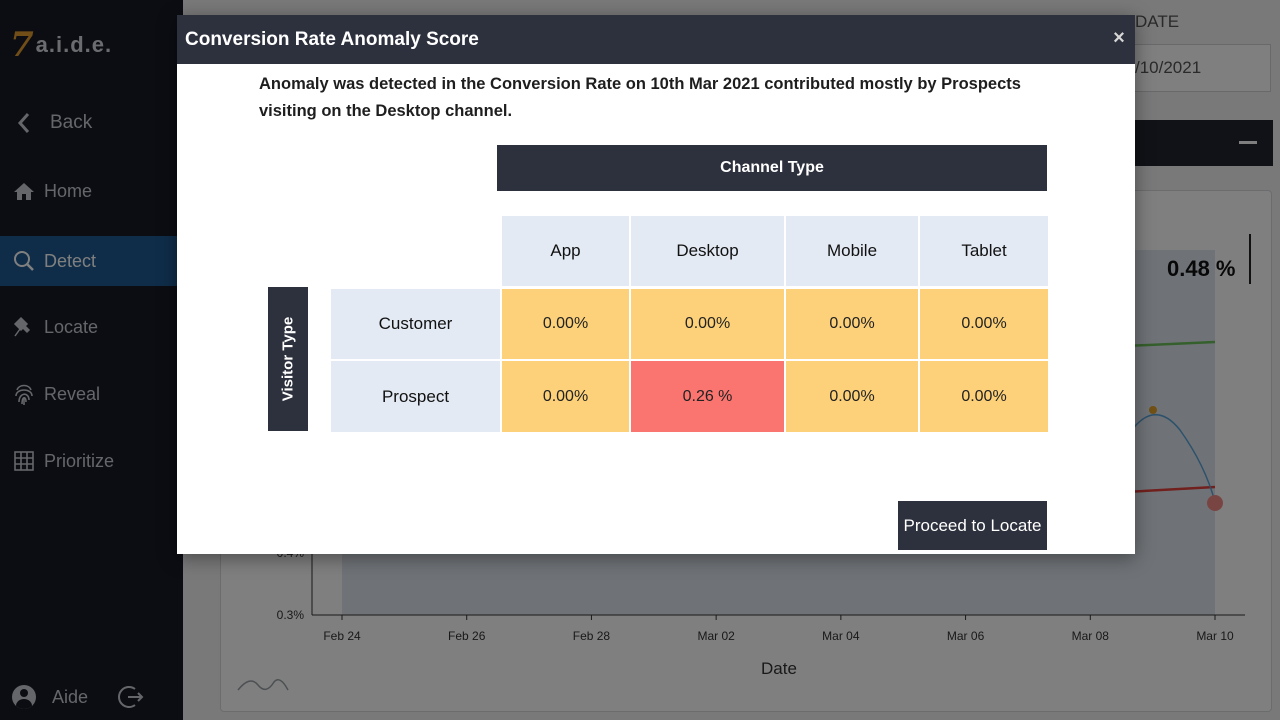 The height and width of the screenshot is (720, 1280). I want to click on visitor-type-label: Visitor Type, so click(288, 359).